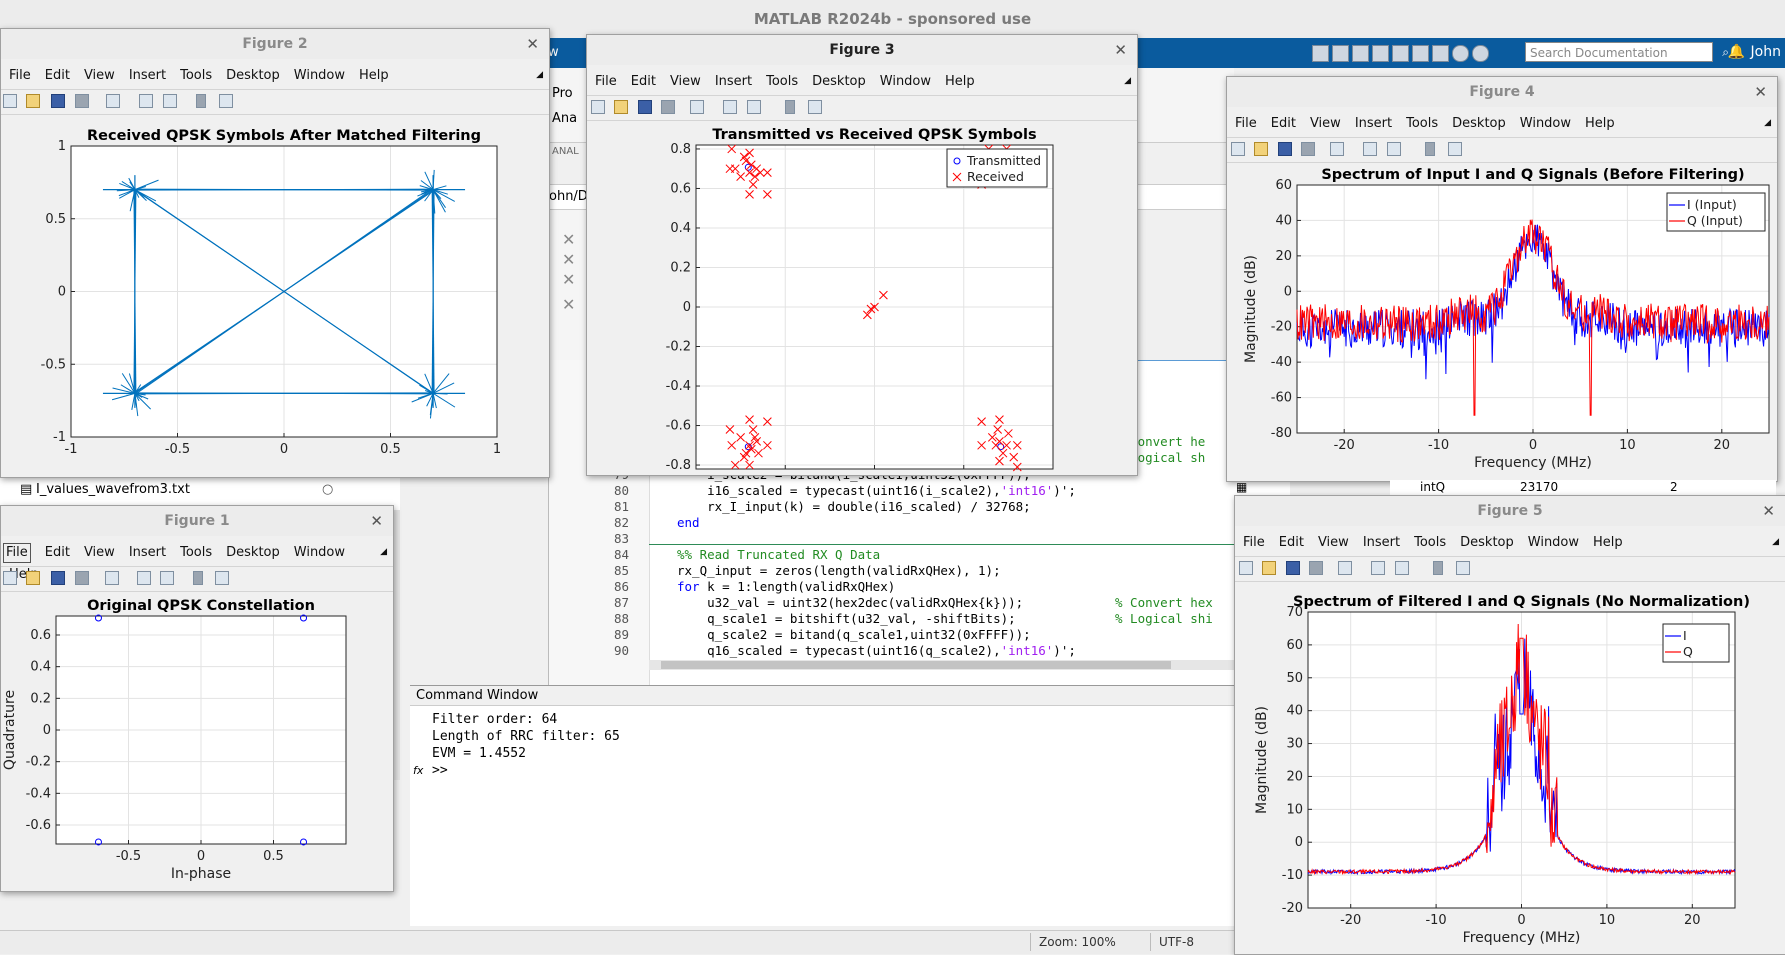  Describe the element at coordinates (1619, 52) in the screenshot. I see `search-documentation-input: Search Documentation` at that location.